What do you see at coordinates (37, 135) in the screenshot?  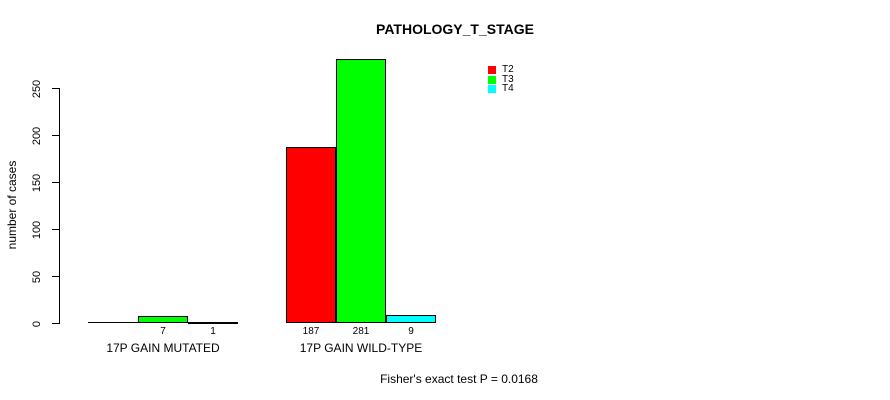 I see `y-tick-label: 200` at bounding box center [37, 135].